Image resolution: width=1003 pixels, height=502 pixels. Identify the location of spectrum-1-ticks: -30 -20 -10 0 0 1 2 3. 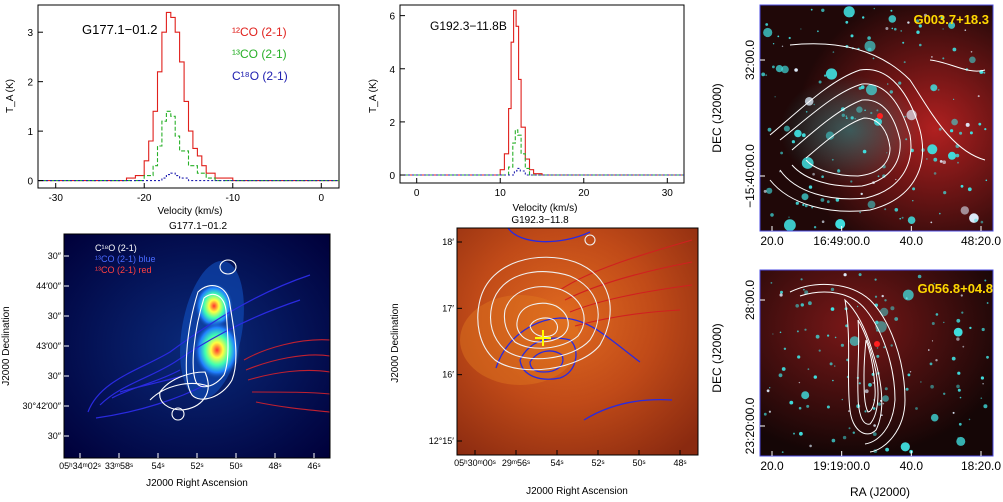
(175, 116).